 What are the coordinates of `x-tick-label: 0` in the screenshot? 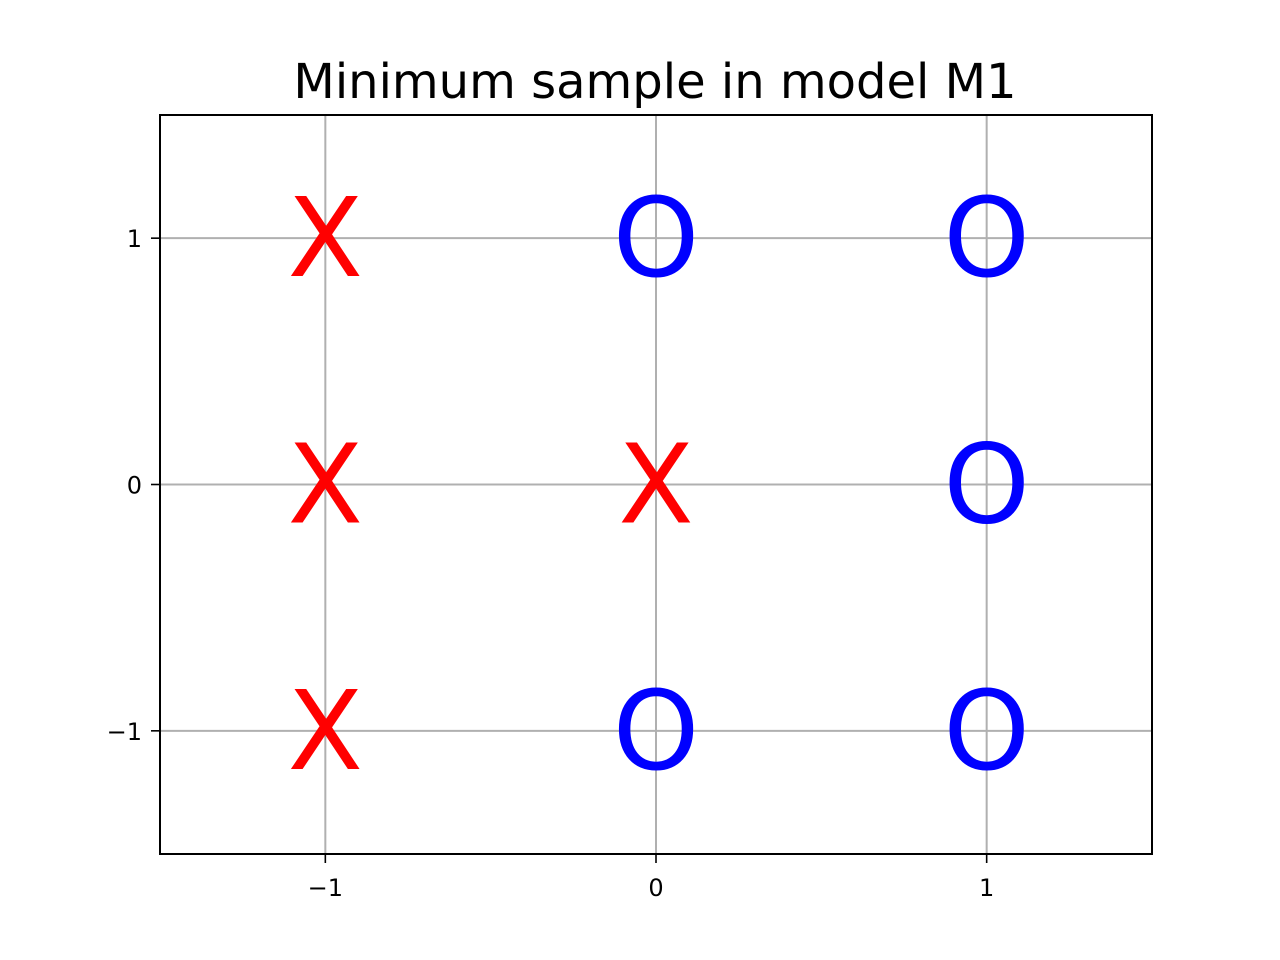 It's located at (655, 888).